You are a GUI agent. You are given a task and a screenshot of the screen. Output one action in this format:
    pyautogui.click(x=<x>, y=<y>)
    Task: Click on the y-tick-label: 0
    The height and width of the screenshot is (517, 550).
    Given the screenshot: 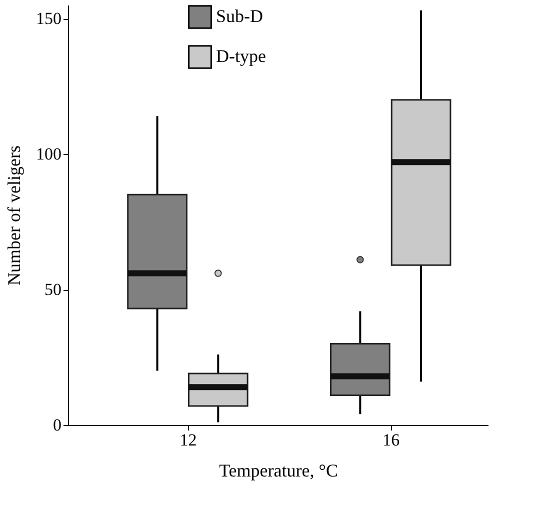 What is the action you would take?
    pyautogui.click(x=57, y=425)
    